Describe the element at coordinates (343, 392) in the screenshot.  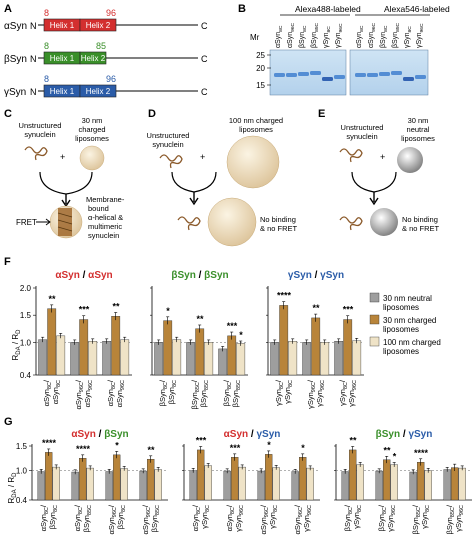
I see `category-label: γSyn8C/` at that location.